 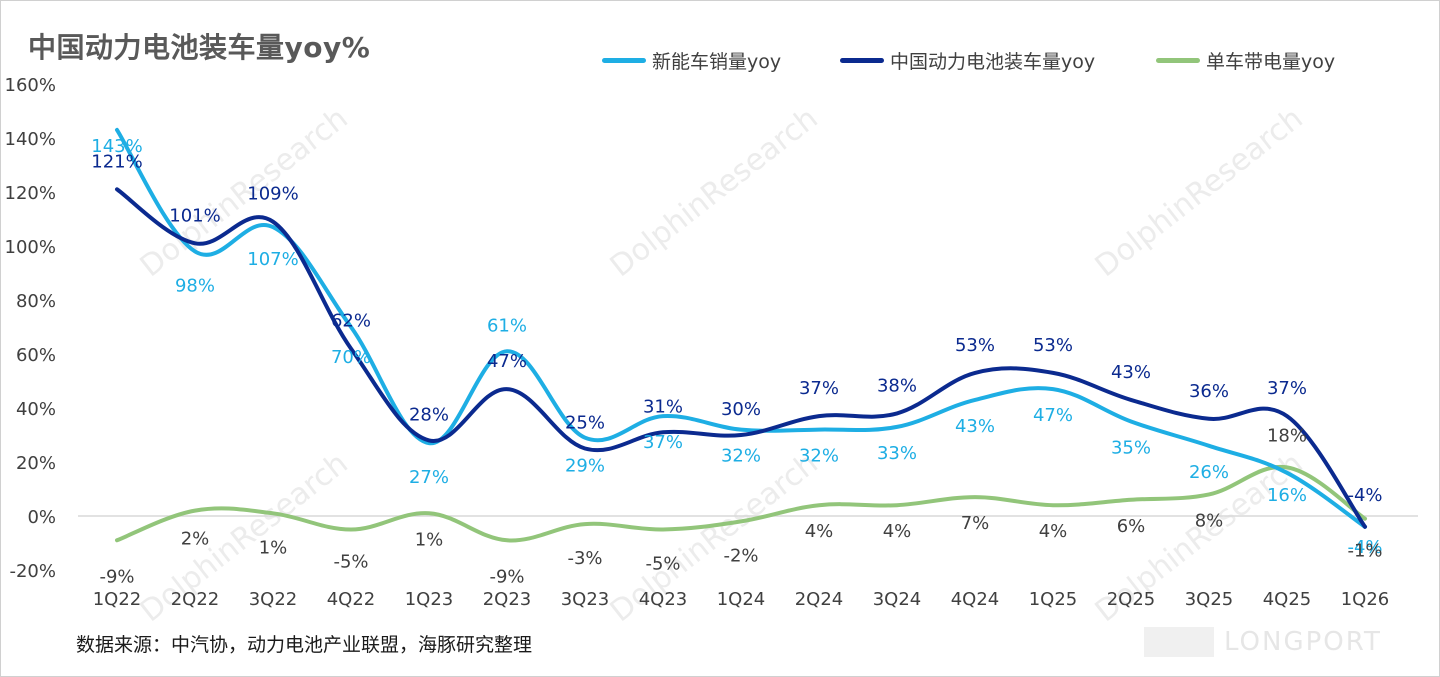 What do you see at coordinates (273, 599) in the screenshot?
I see `x-tick-label: 3Q22` at bounding box center [273, 599].